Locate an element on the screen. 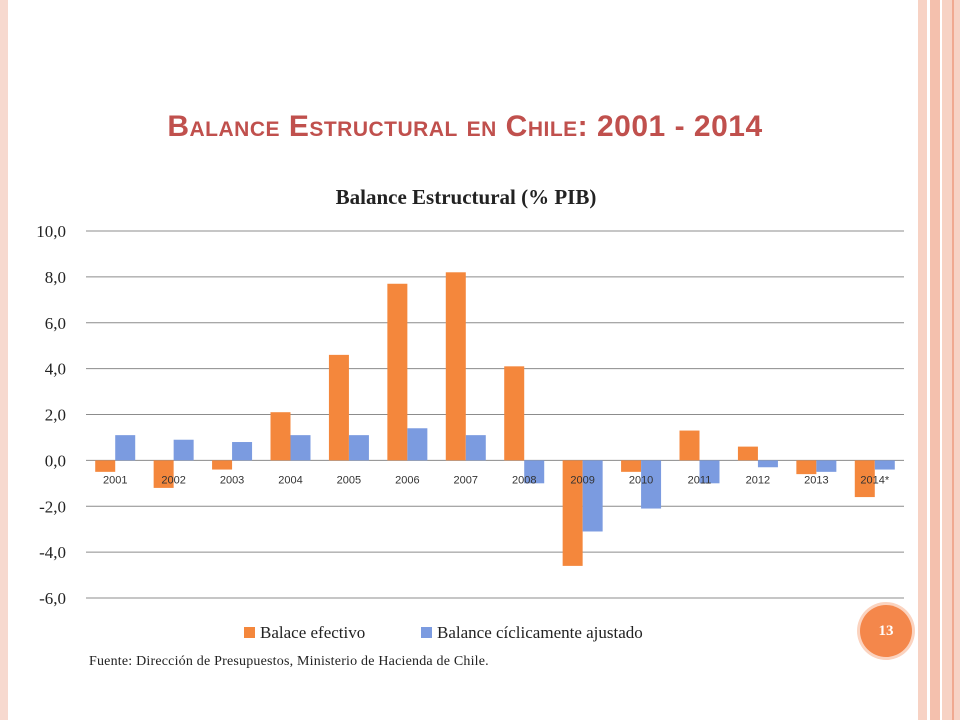 The width and height of the screenshot is (960, 720). y-tick-label: 2,0 is located at coordinates (55, 415).